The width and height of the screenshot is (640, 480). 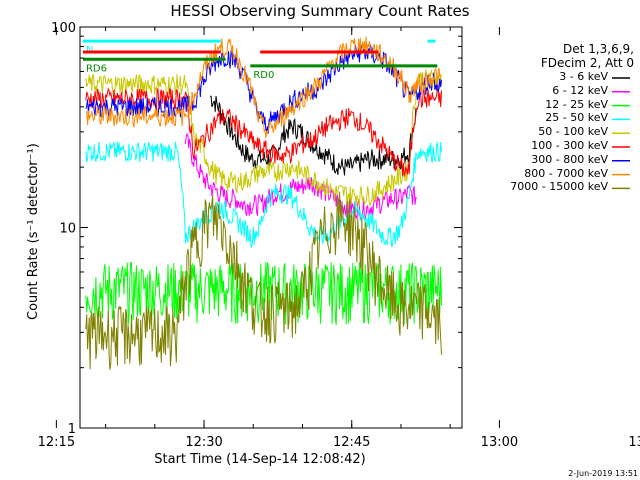 What do you see at coordinates (569, 159) in the screenshot?
I see `legend-entry-6: 300 - 800 keV` at bounding box center [569, 159].